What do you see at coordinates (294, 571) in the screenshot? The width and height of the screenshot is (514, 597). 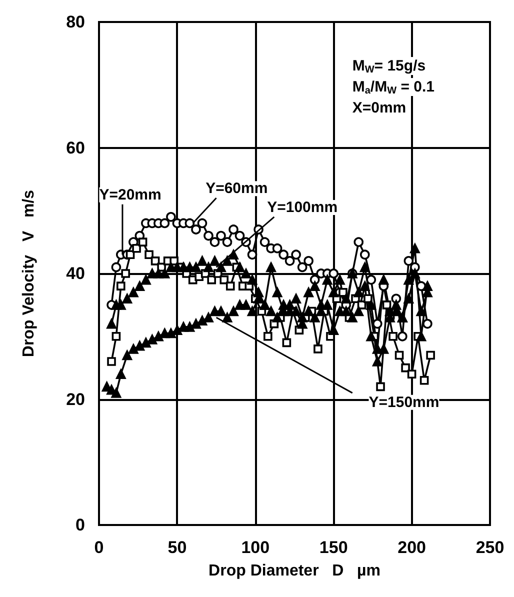 I see `x-axis-title: Drop Diameter D µm` at bounding box center [294, 571].